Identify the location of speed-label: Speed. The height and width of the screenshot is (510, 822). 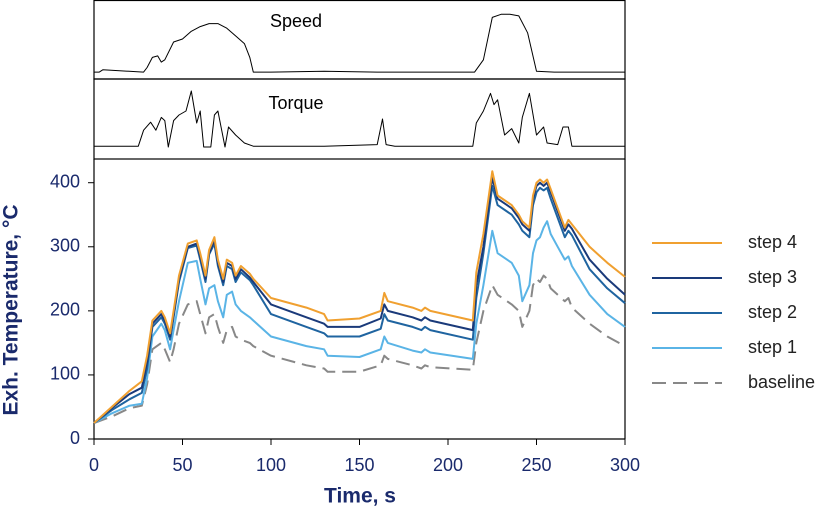
(296, 21).